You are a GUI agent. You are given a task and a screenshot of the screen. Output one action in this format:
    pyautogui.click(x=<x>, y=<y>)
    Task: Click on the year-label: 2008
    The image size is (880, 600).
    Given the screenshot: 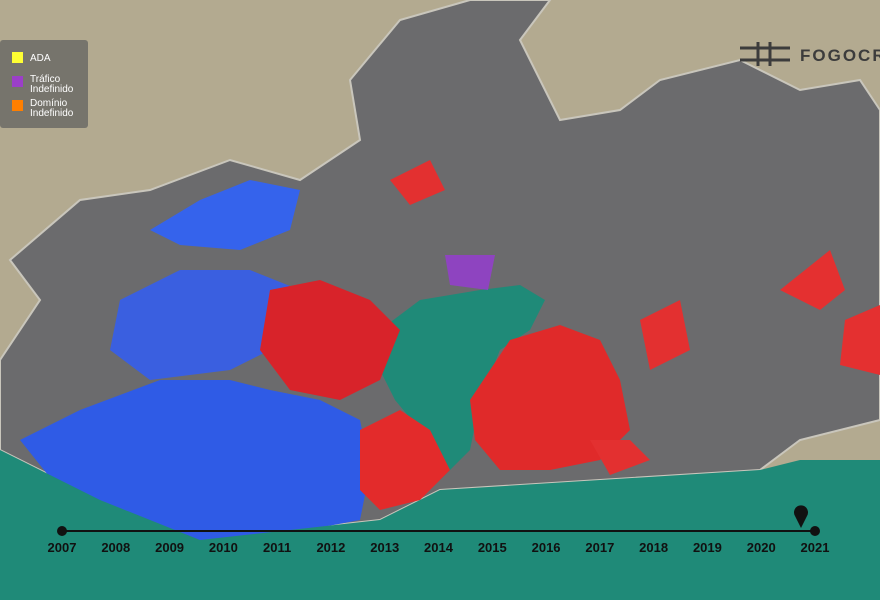 What is the action you would take?
    pyautogui.click(x=115, y=547)
    